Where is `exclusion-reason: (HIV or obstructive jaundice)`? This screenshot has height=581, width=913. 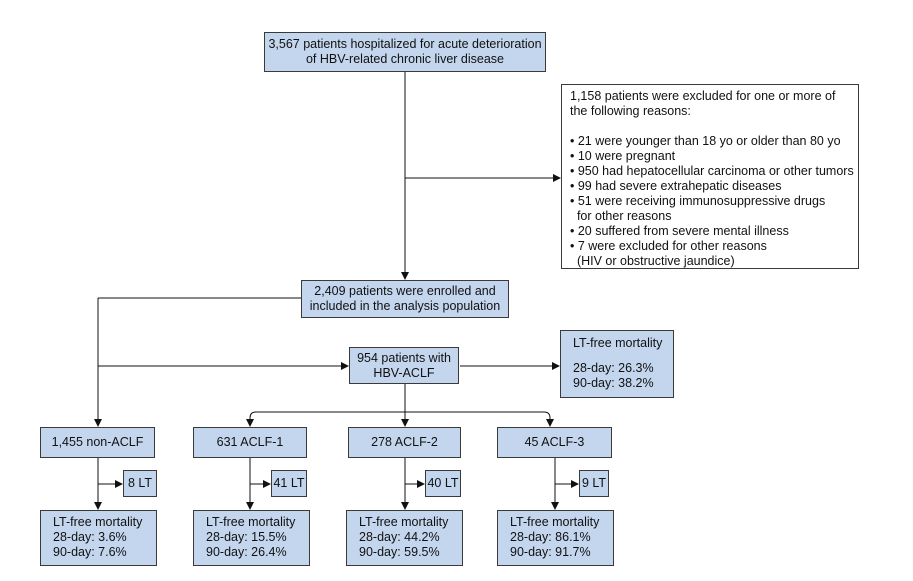 exclusion-reason: (HIV or obstructive jaundice) is located at coordinates (652, 261).